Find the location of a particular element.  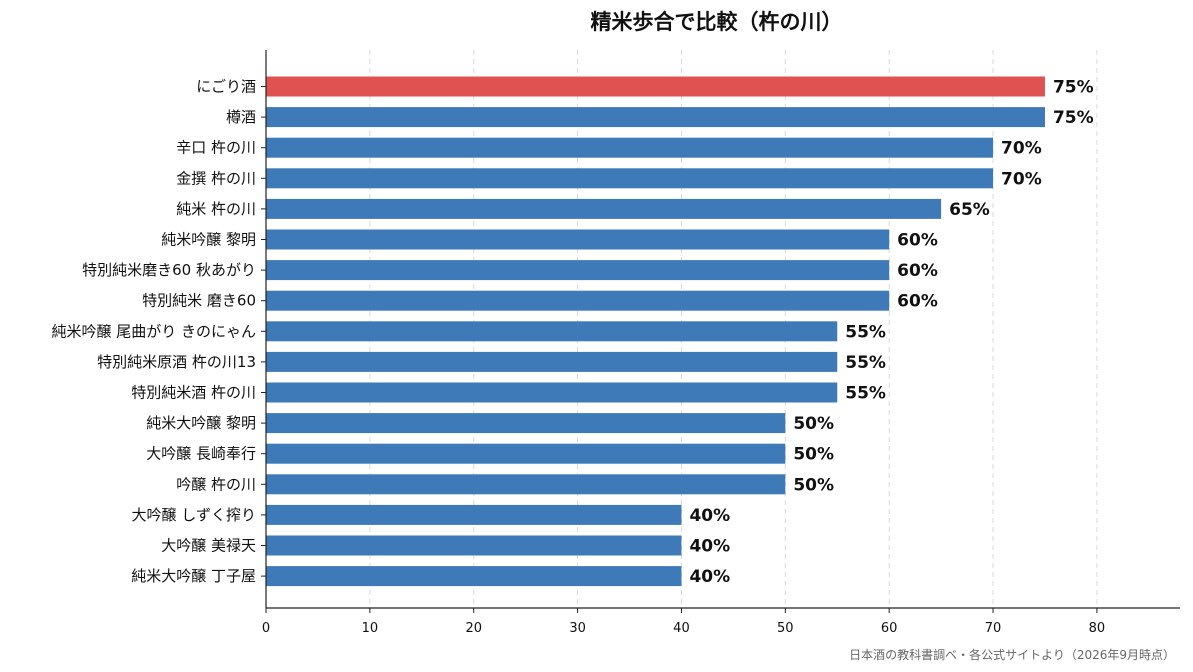

x-tick-label: 60 is located at coordinates (889, 628).